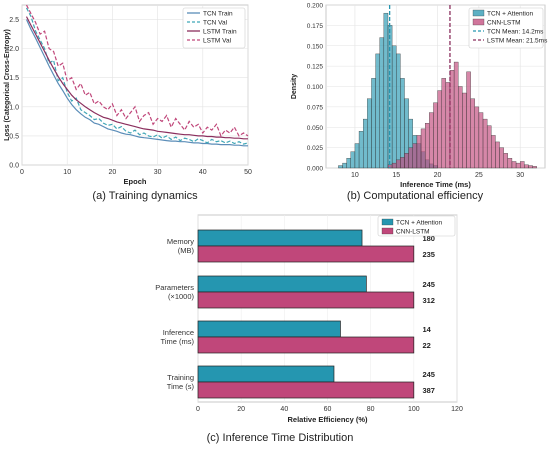 Image resolution: width=550 pixels, height=452 pixels. Describe the element at coordinates (315, 107) in the screenshot. I see `y-tick-label: 0.075` at that location.